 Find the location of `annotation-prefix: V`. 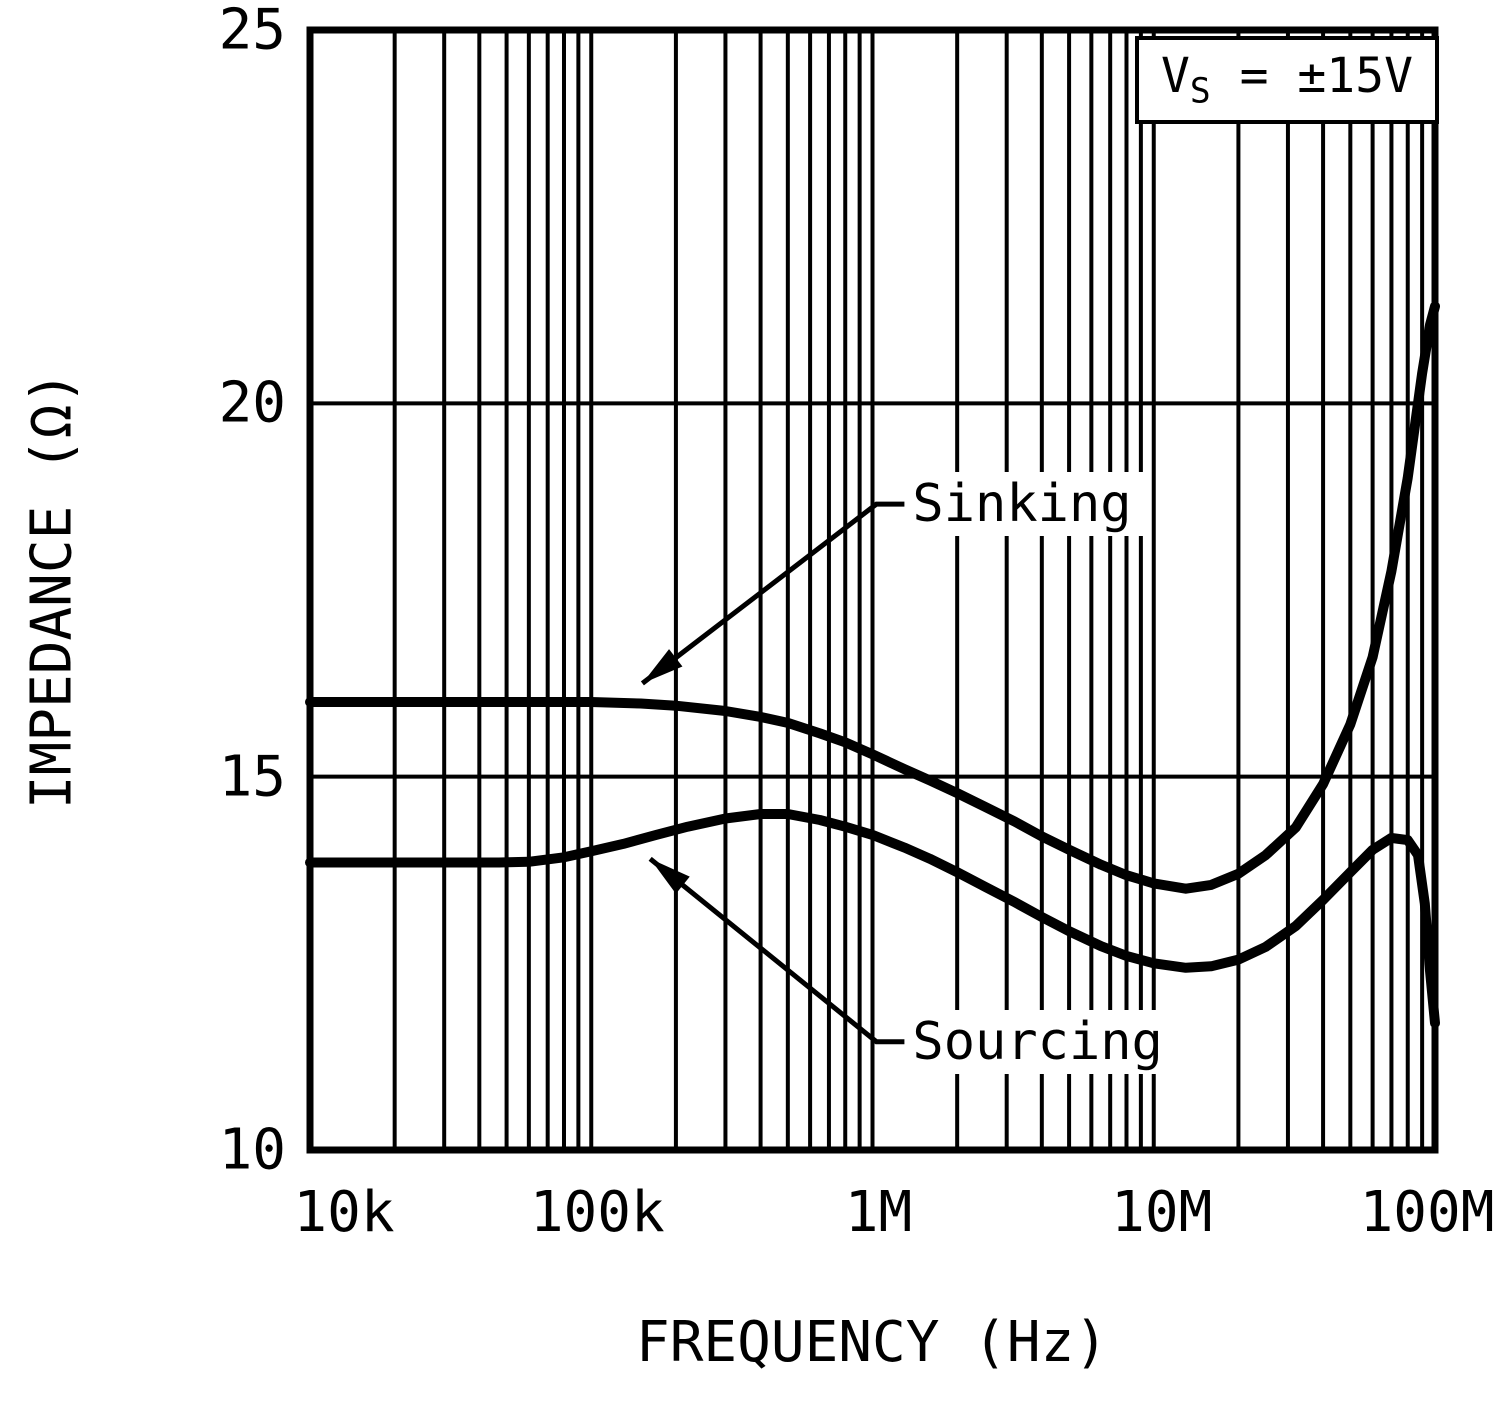

annotation-prefix: V is located at coordinates (1175, 76).